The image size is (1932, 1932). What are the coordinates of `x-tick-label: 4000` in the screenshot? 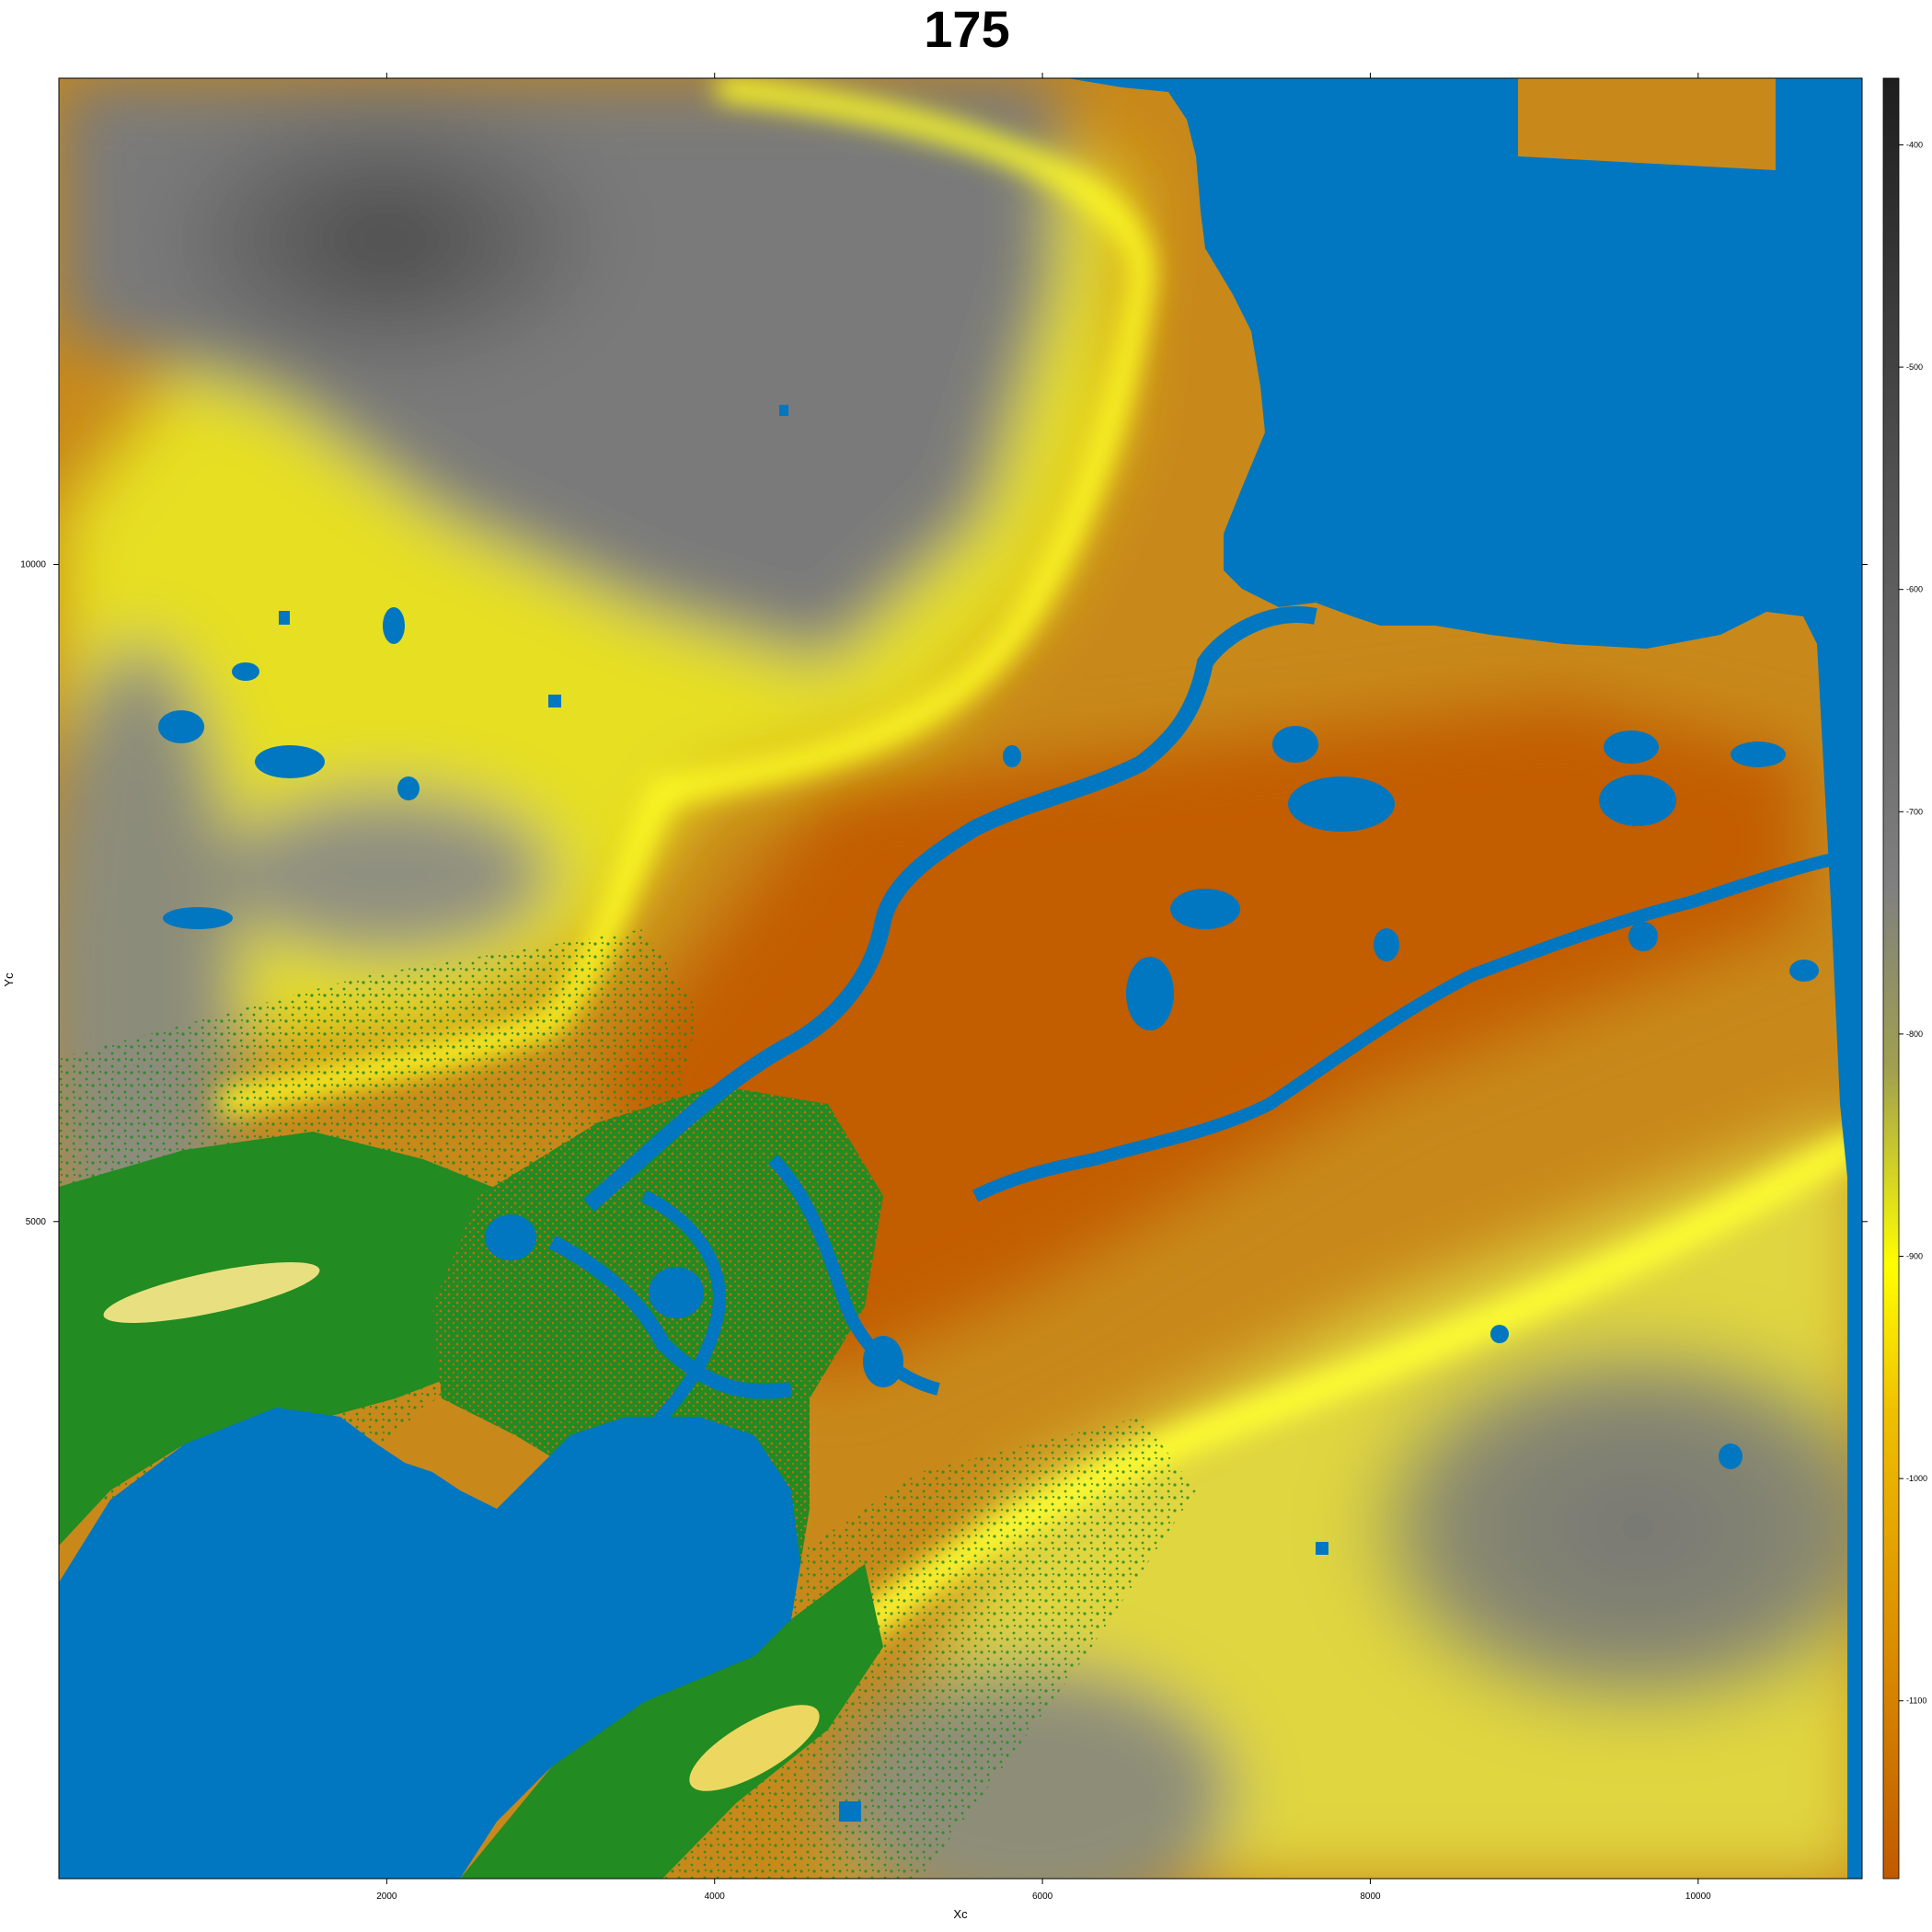 It's located at (715, 1897).